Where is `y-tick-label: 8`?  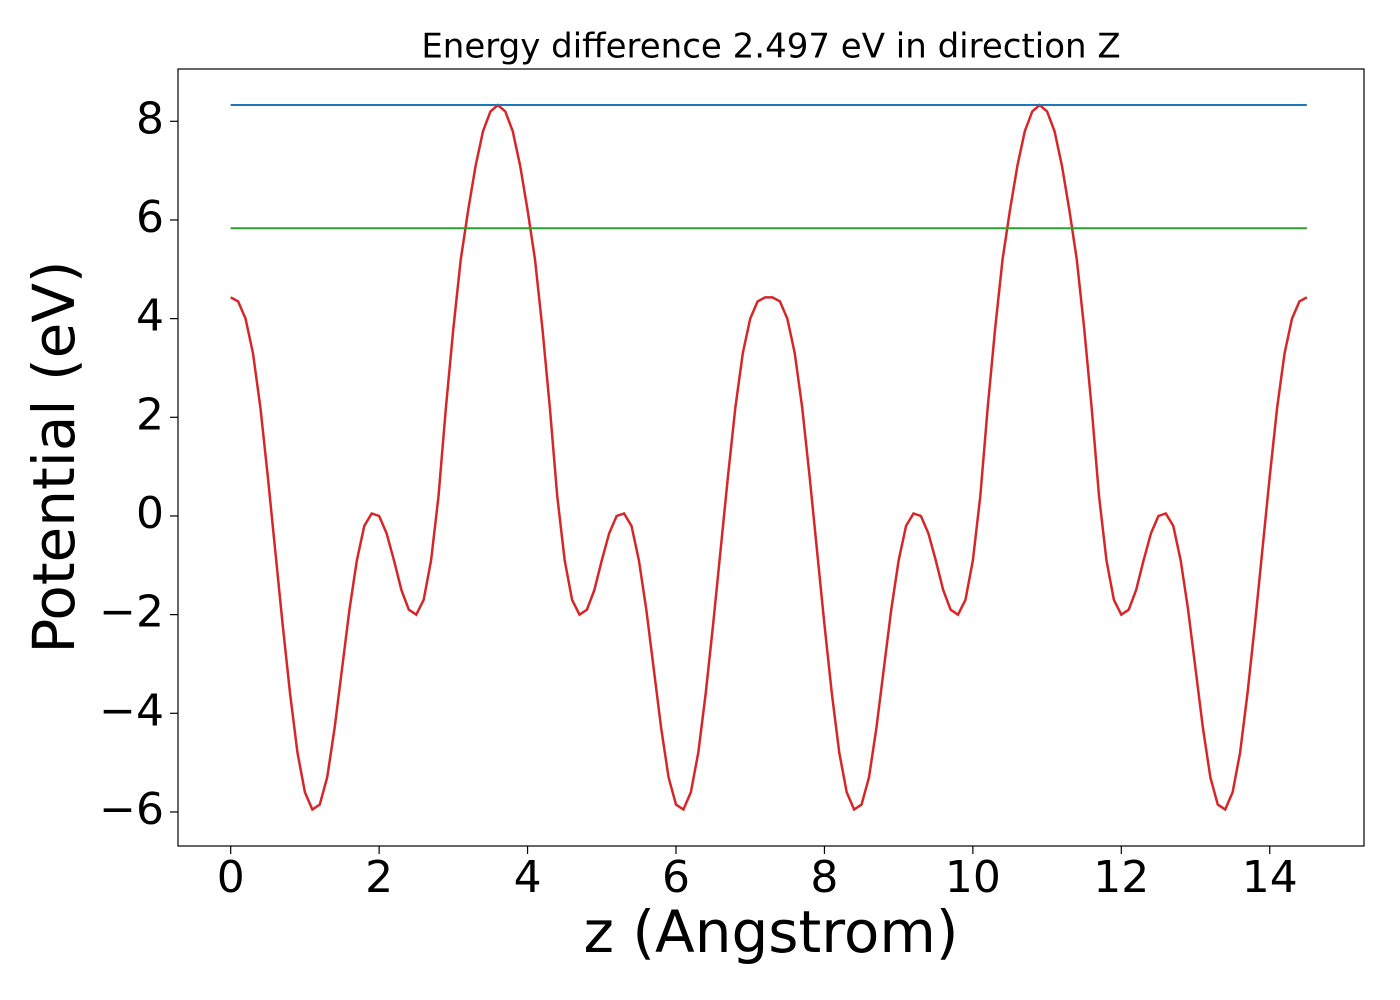 y-tick-label: 8 is located at coordinates (150, 118).